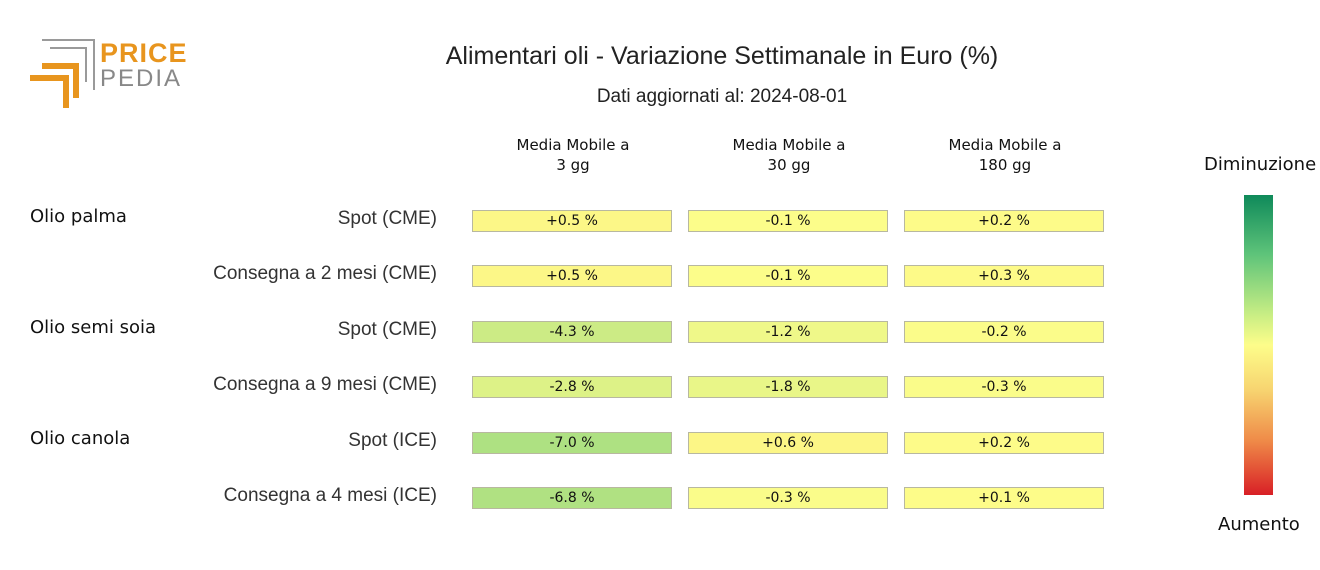 The image size is (1320, 570). I want to click on column-header-3gg: Media Mobile a 3 gg, so click(573, 155).